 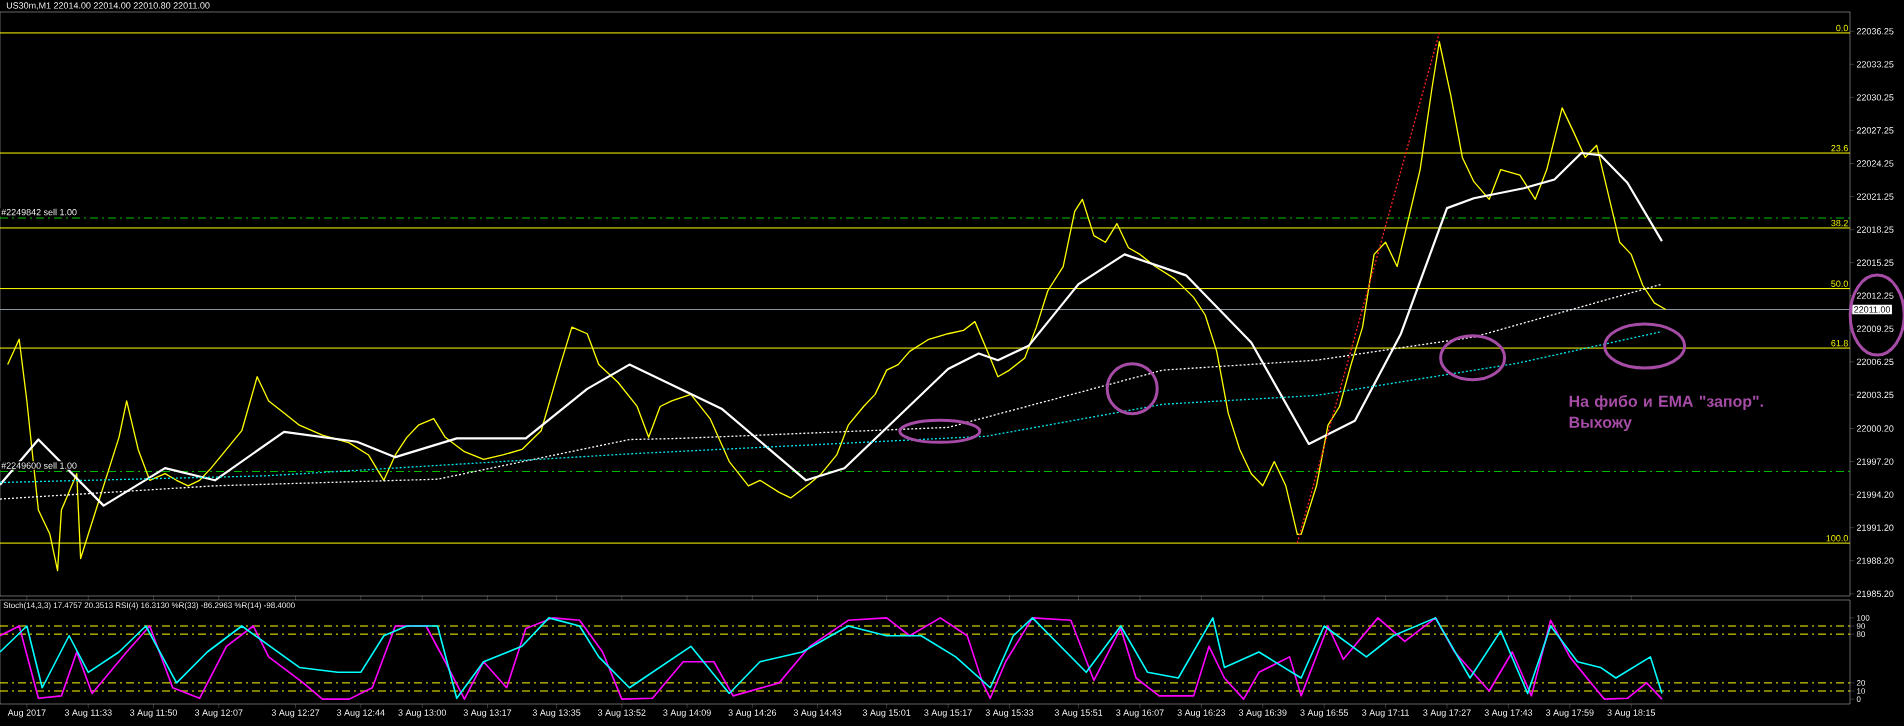 What do you see at coordinates (1839, 283) in the screenshot?
I see `annotation: 50.0` at bounding box center [1839, 283].